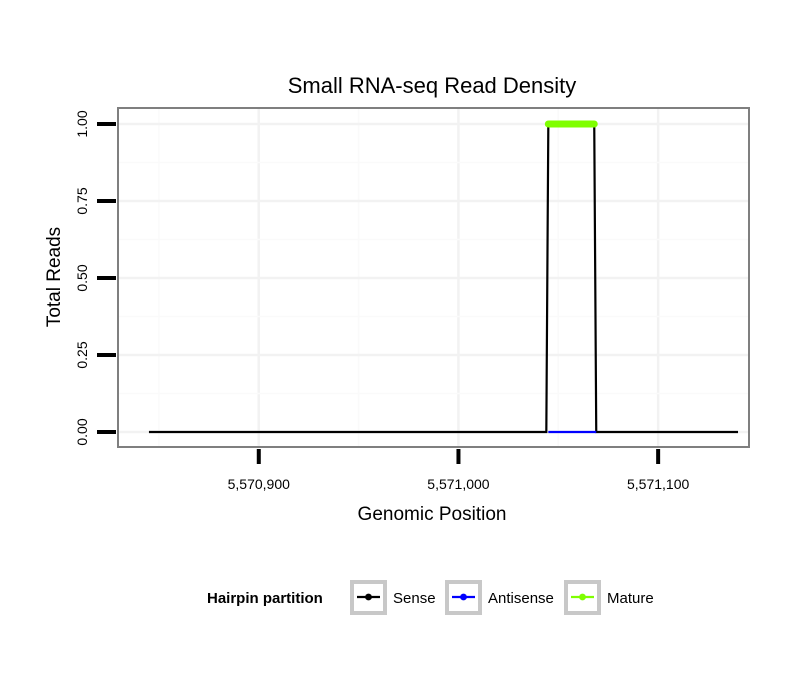 The width and height of the screenshot is (810, 690). What do you see at coordinates (82, 431) in the screenshot?
I see `y-tick-label-0-00: 0.00` at bounding box center [82, 431].